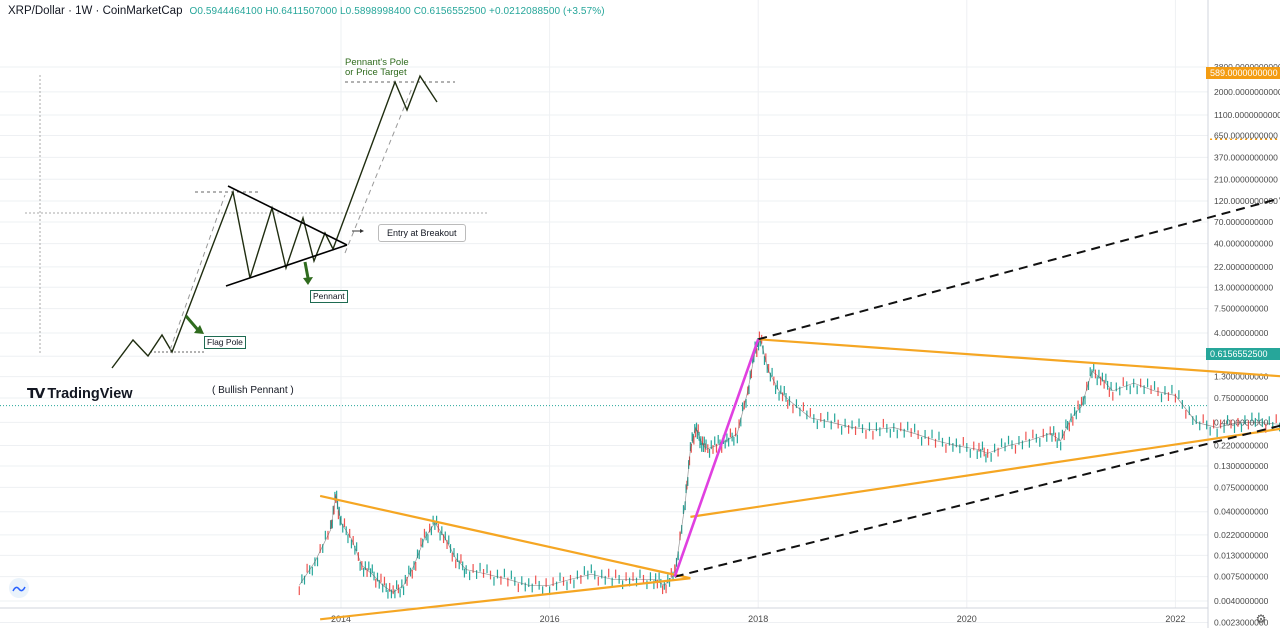 Image resolution: width=1280 pixels, height=628 pixels. I want to click on y-tick-label: 650.0000000000, so click(1246, 135).